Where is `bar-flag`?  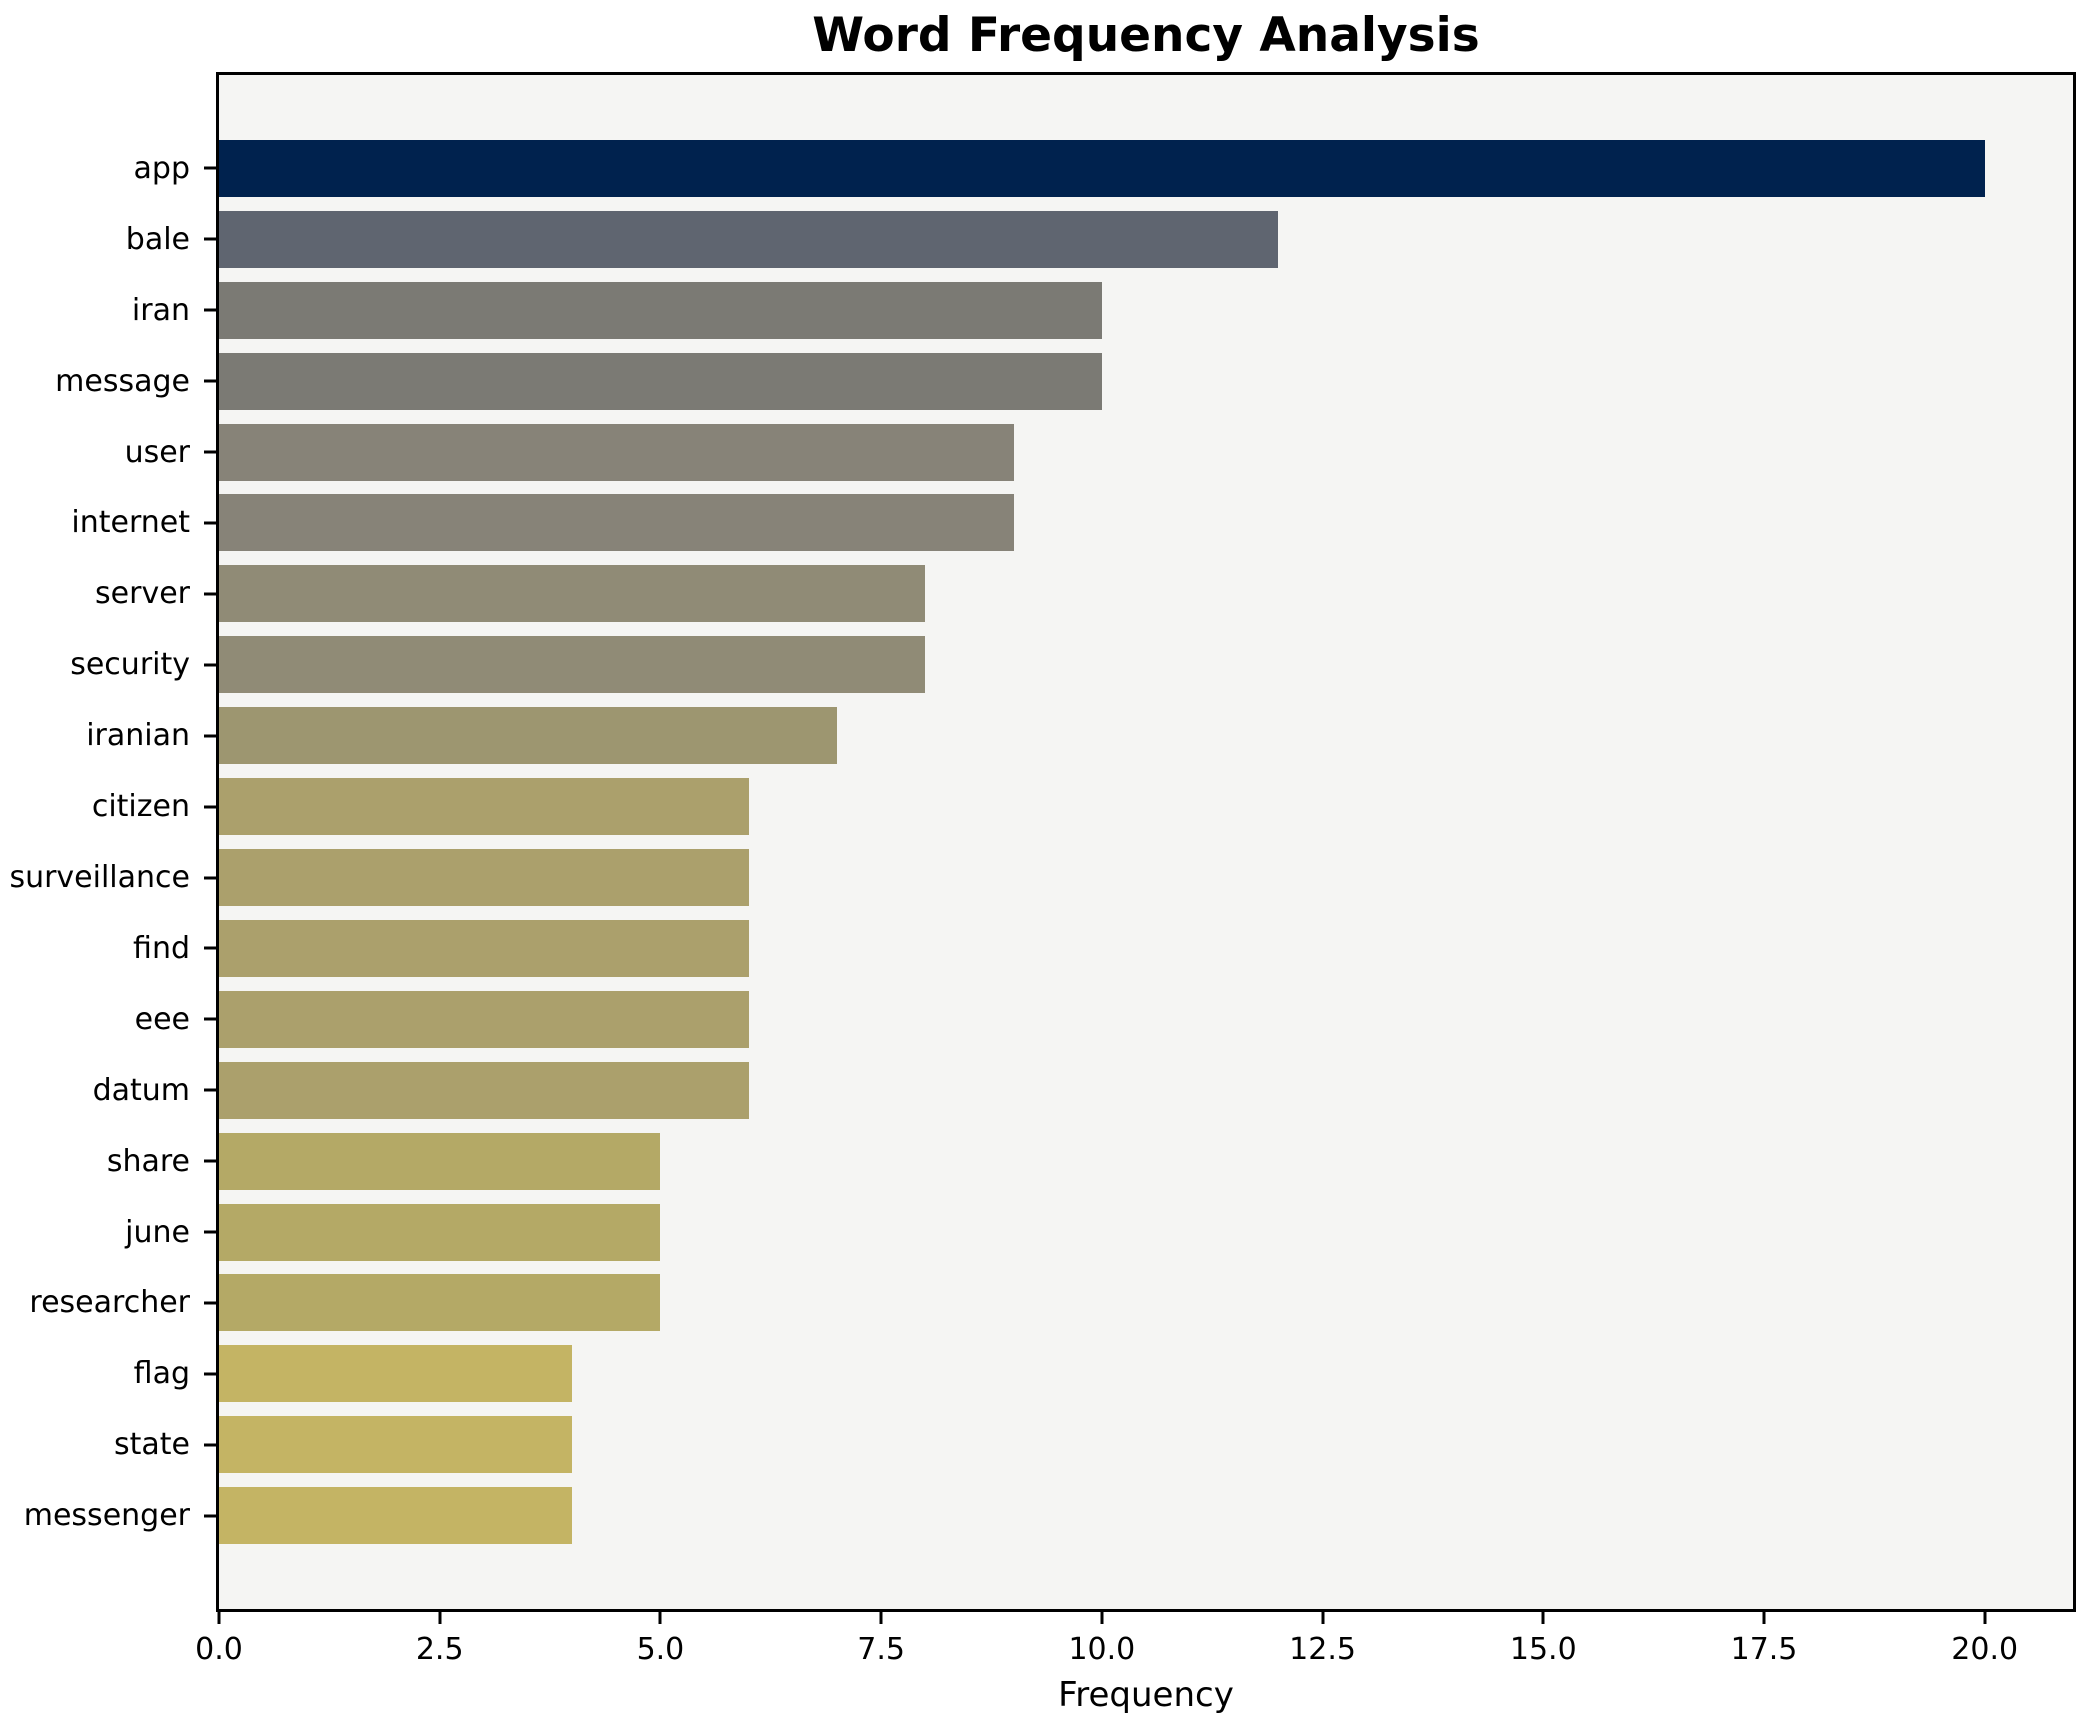
bar-flag is located at coordinates (396, 1374).